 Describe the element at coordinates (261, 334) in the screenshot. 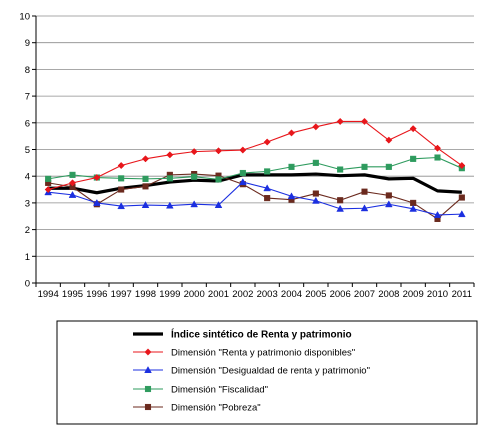

I see `legend-entry-label: Índice sintético de Renta y patrimonio` at that location.